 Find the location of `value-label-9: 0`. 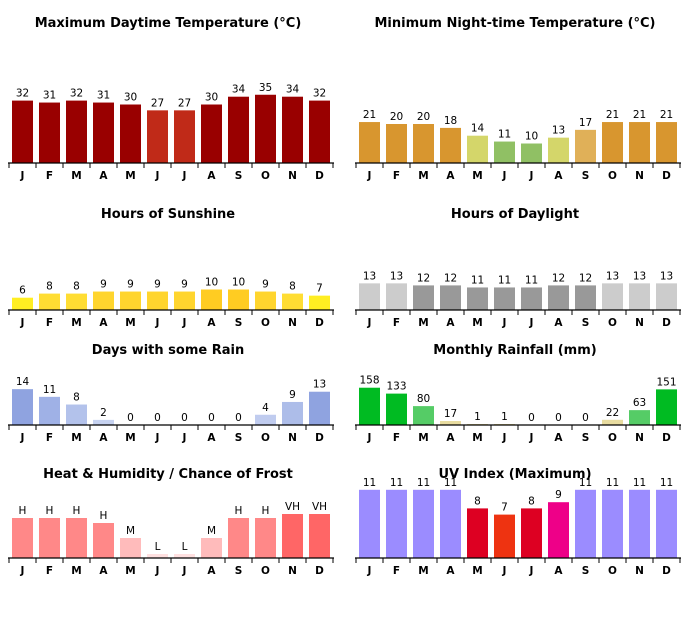

value-label-9: 0 is located at coordinates (238, 418).